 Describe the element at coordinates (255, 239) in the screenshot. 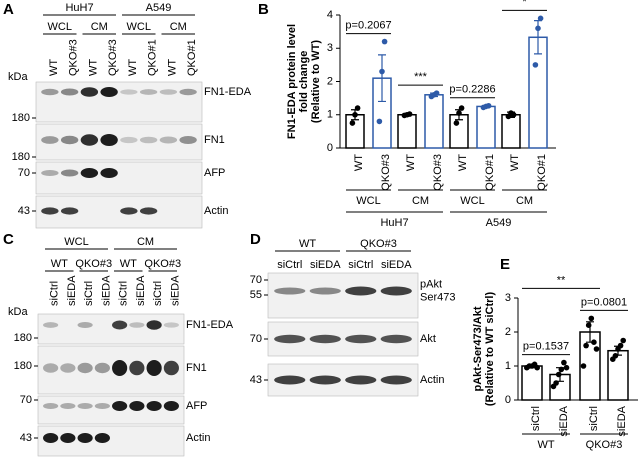

I see `panel-label: D` at that location.